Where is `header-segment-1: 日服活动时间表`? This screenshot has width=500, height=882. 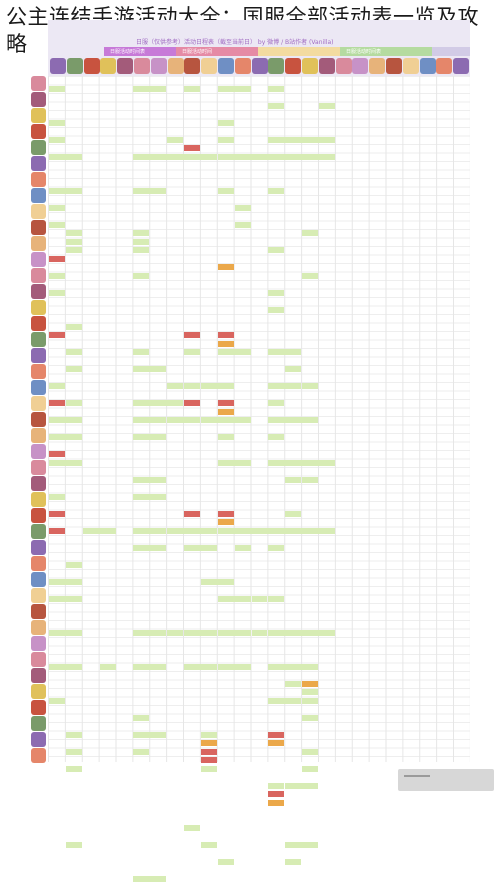
header-segment-1: 日服活动时间表 is located at coordinates (140, 51).